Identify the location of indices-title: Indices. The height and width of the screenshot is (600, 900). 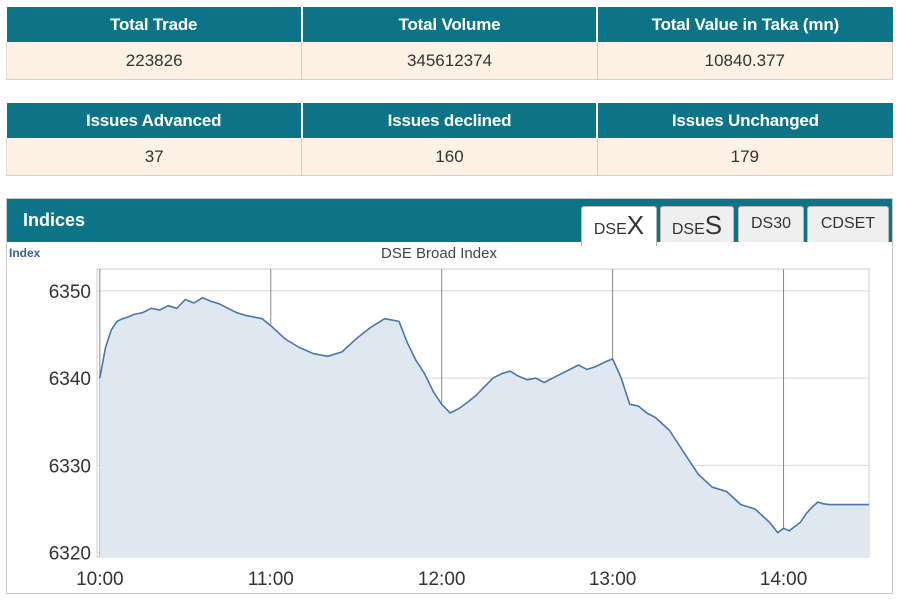
(54, 220).